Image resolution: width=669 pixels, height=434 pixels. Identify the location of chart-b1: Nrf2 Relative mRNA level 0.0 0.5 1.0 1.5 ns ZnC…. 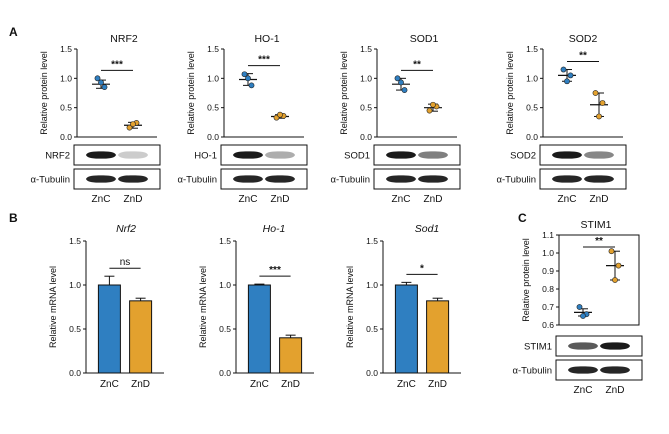
(106, 306).